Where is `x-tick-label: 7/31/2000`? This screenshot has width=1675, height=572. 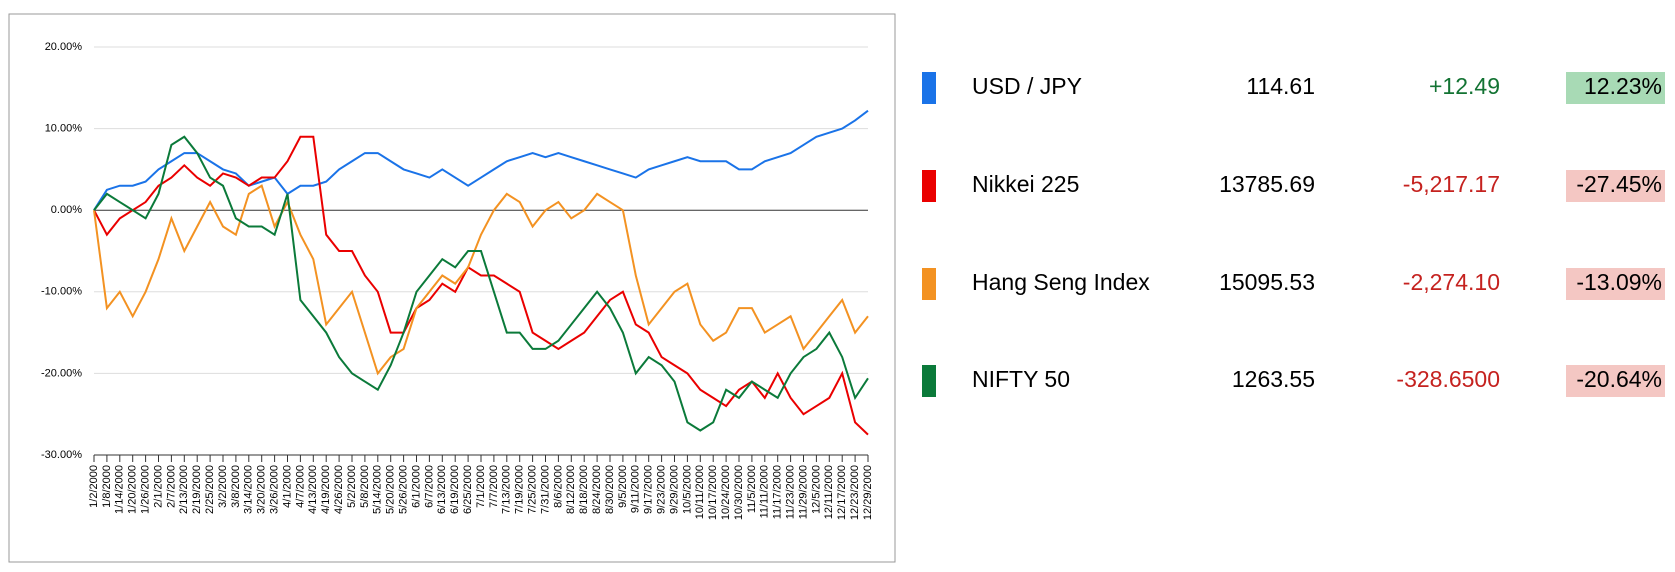
x-tick-label: 7/31/2000 is located at coordinates (545, 489).